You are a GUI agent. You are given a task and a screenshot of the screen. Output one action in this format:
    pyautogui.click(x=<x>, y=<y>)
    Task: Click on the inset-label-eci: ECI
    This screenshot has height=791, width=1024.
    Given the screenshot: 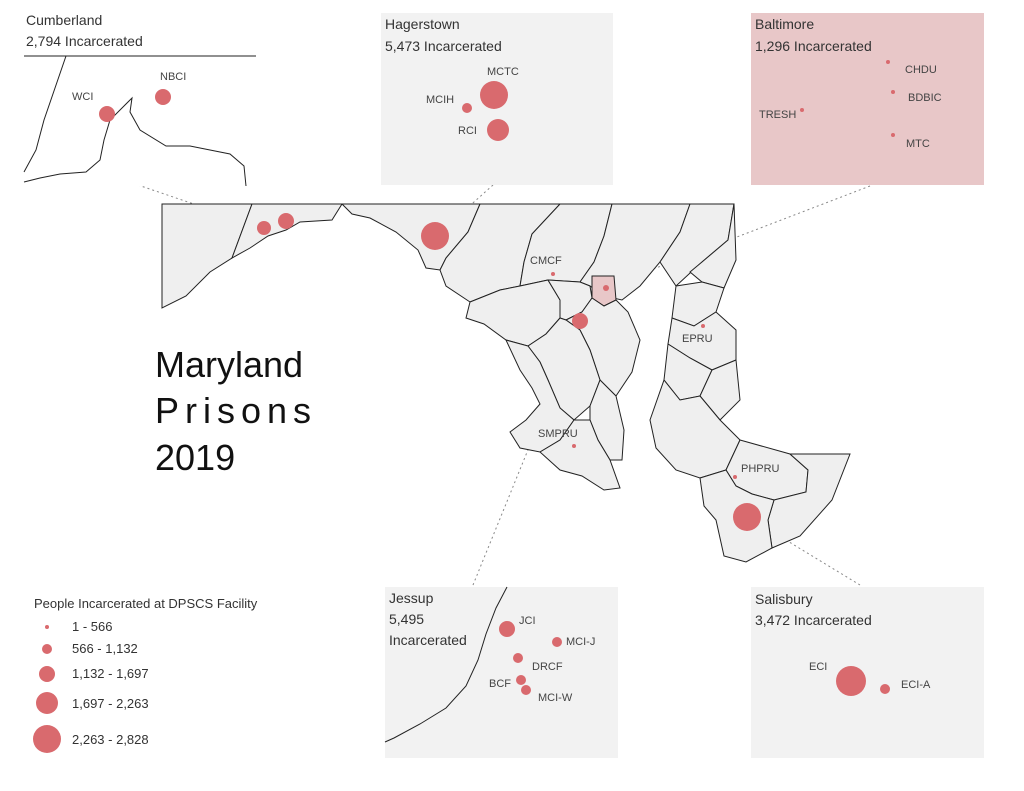 What is the action you would take?
    pyautogui.click(x=818, y=667)
    